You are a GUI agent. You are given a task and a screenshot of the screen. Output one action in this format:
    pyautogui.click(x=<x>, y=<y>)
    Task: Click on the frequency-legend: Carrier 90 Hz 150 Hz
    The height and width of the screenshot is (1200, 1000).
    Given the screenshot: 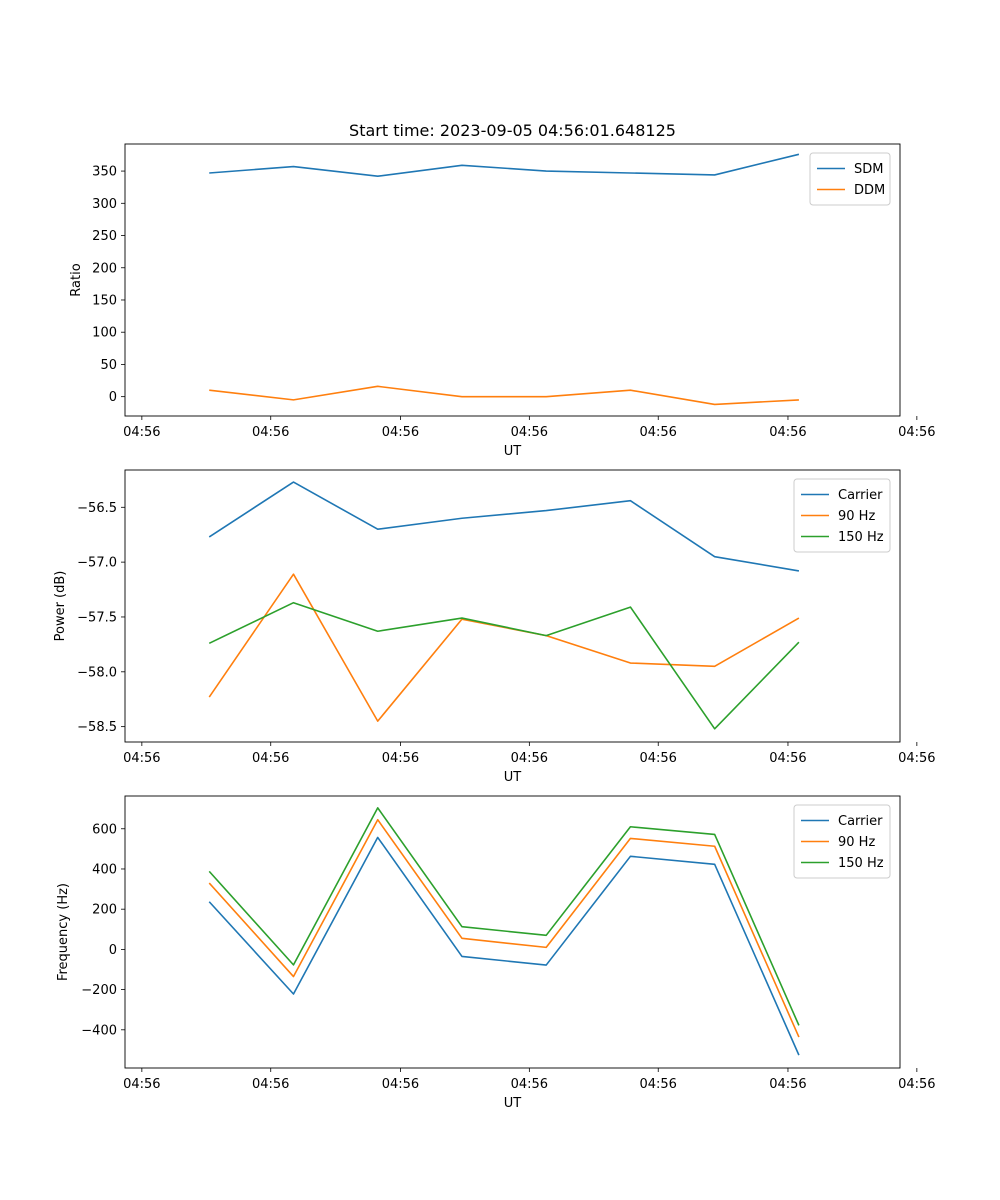 What is the action you would take?
    pyautogui.click(x=842, y=841)
    